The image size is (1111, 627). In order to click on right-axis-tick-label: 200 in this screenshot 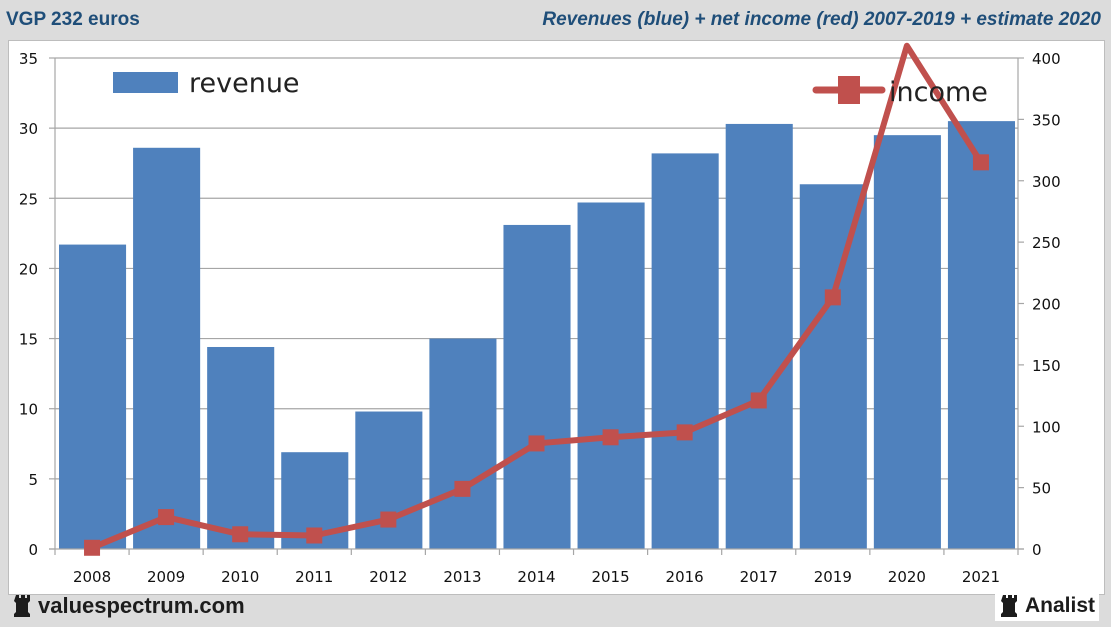, I will do `click(1046, 305)`.